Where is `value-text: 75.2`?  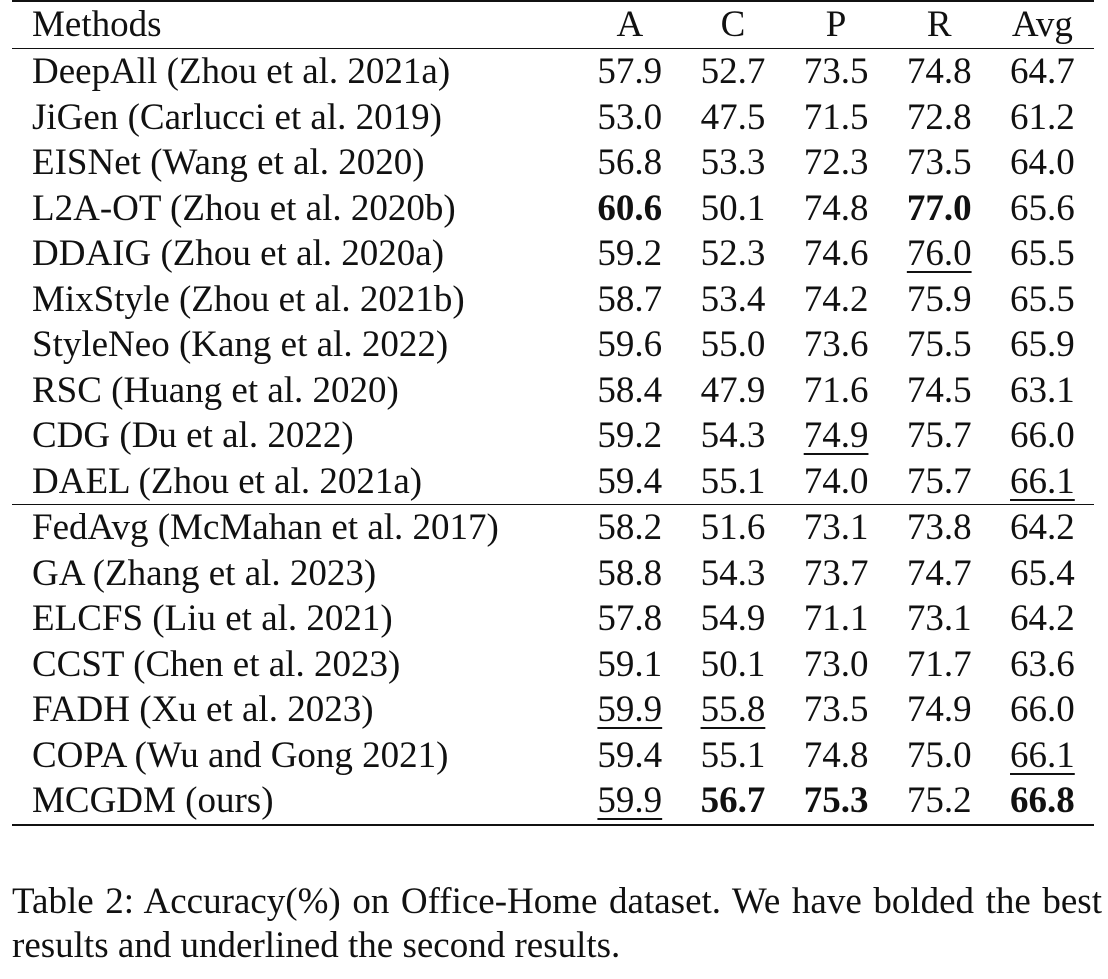
value-text: 75.2 is located at coordinates (939, 800).